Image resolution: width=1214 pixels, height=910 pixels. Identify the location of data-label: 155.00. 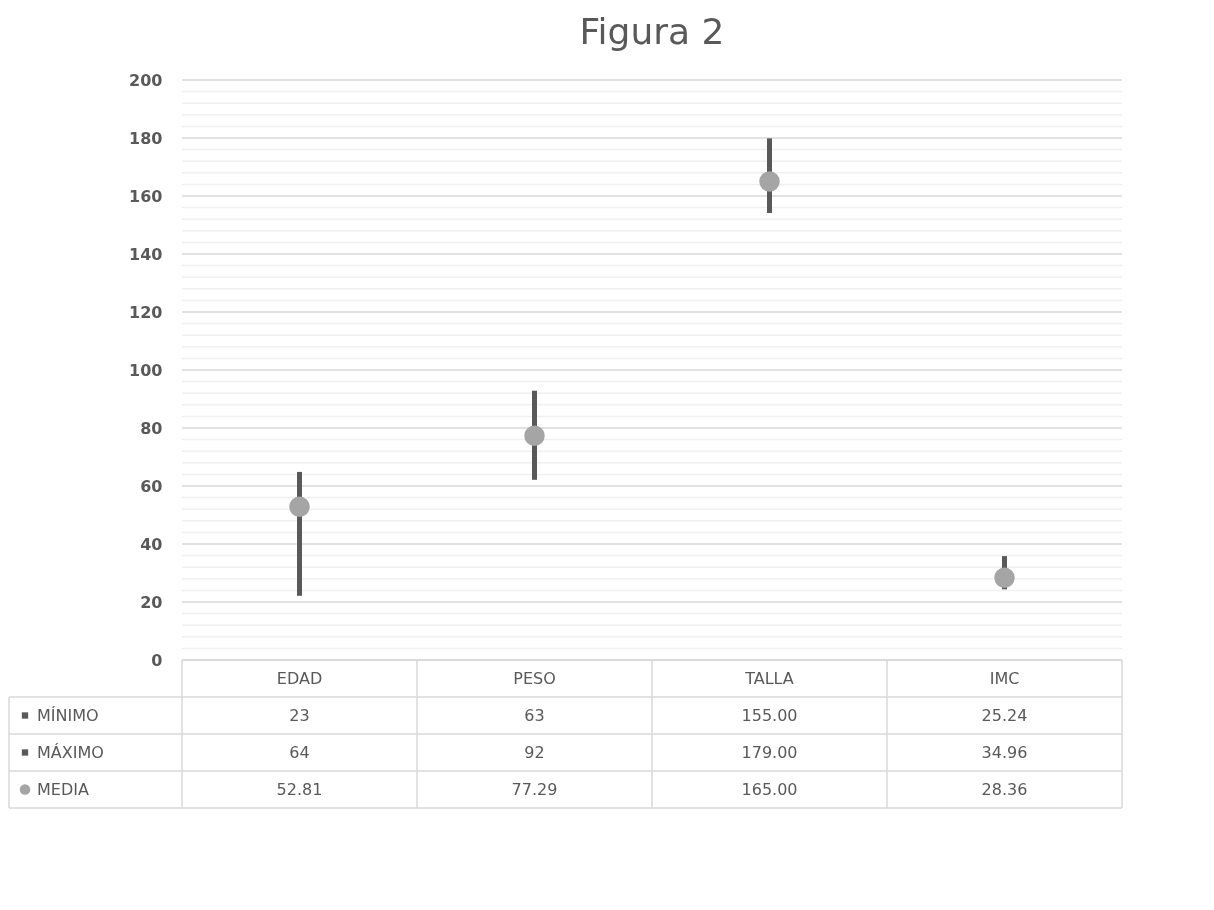
(769, 715).